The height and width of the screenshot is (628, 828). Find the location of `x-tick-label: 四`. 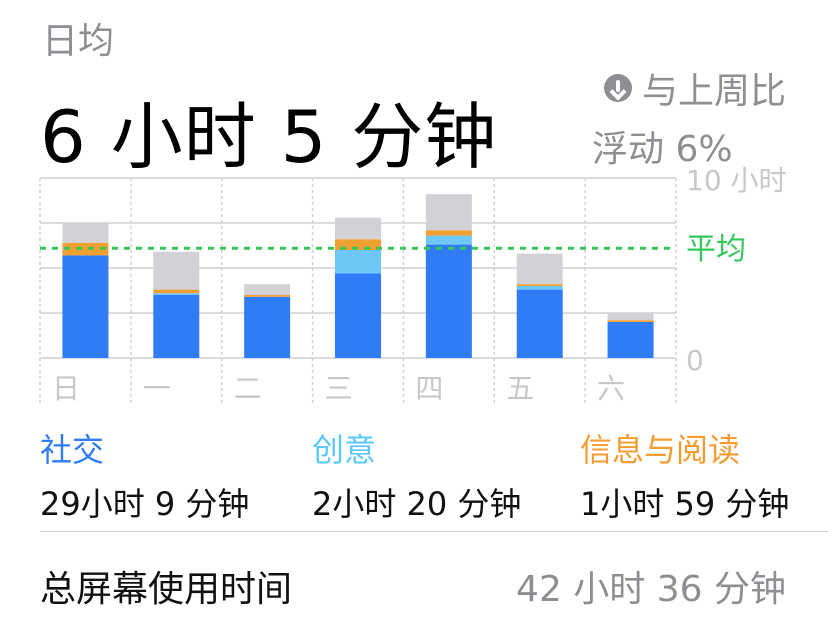

x-tick-label: 四 is located at coordinates (429, 388).